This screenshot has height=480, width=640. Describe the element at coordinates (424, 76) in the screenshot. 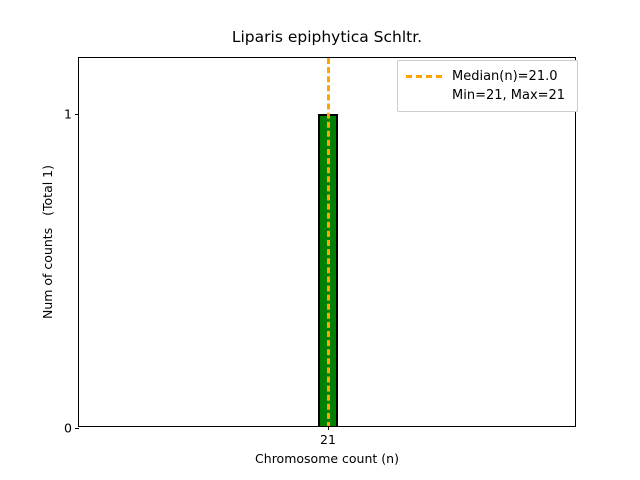

I see `legend-dashed-line-icon` at that location.